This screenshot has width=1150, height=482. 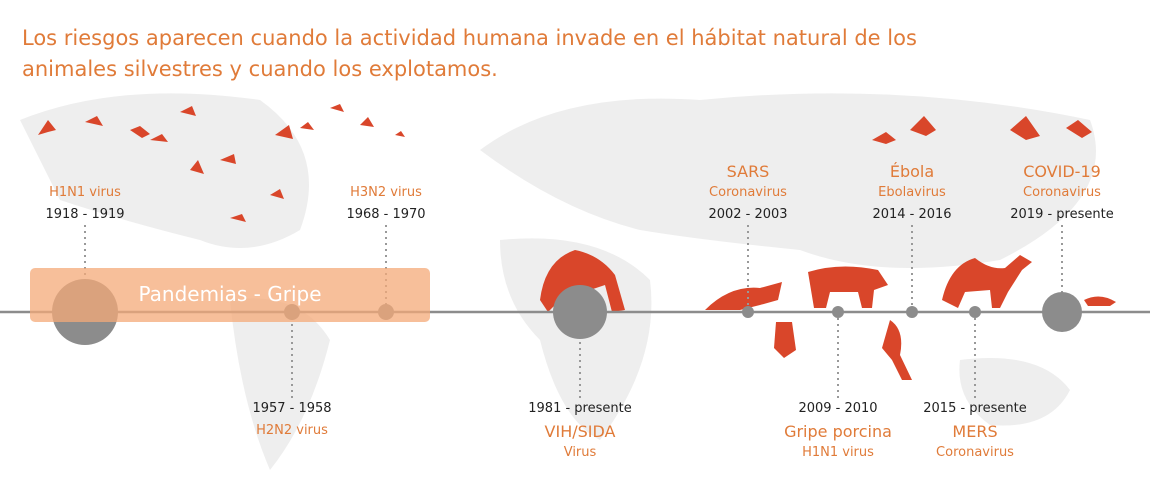 I want to click on event-label: 2009 - 2010, so click(x=838, y=408).